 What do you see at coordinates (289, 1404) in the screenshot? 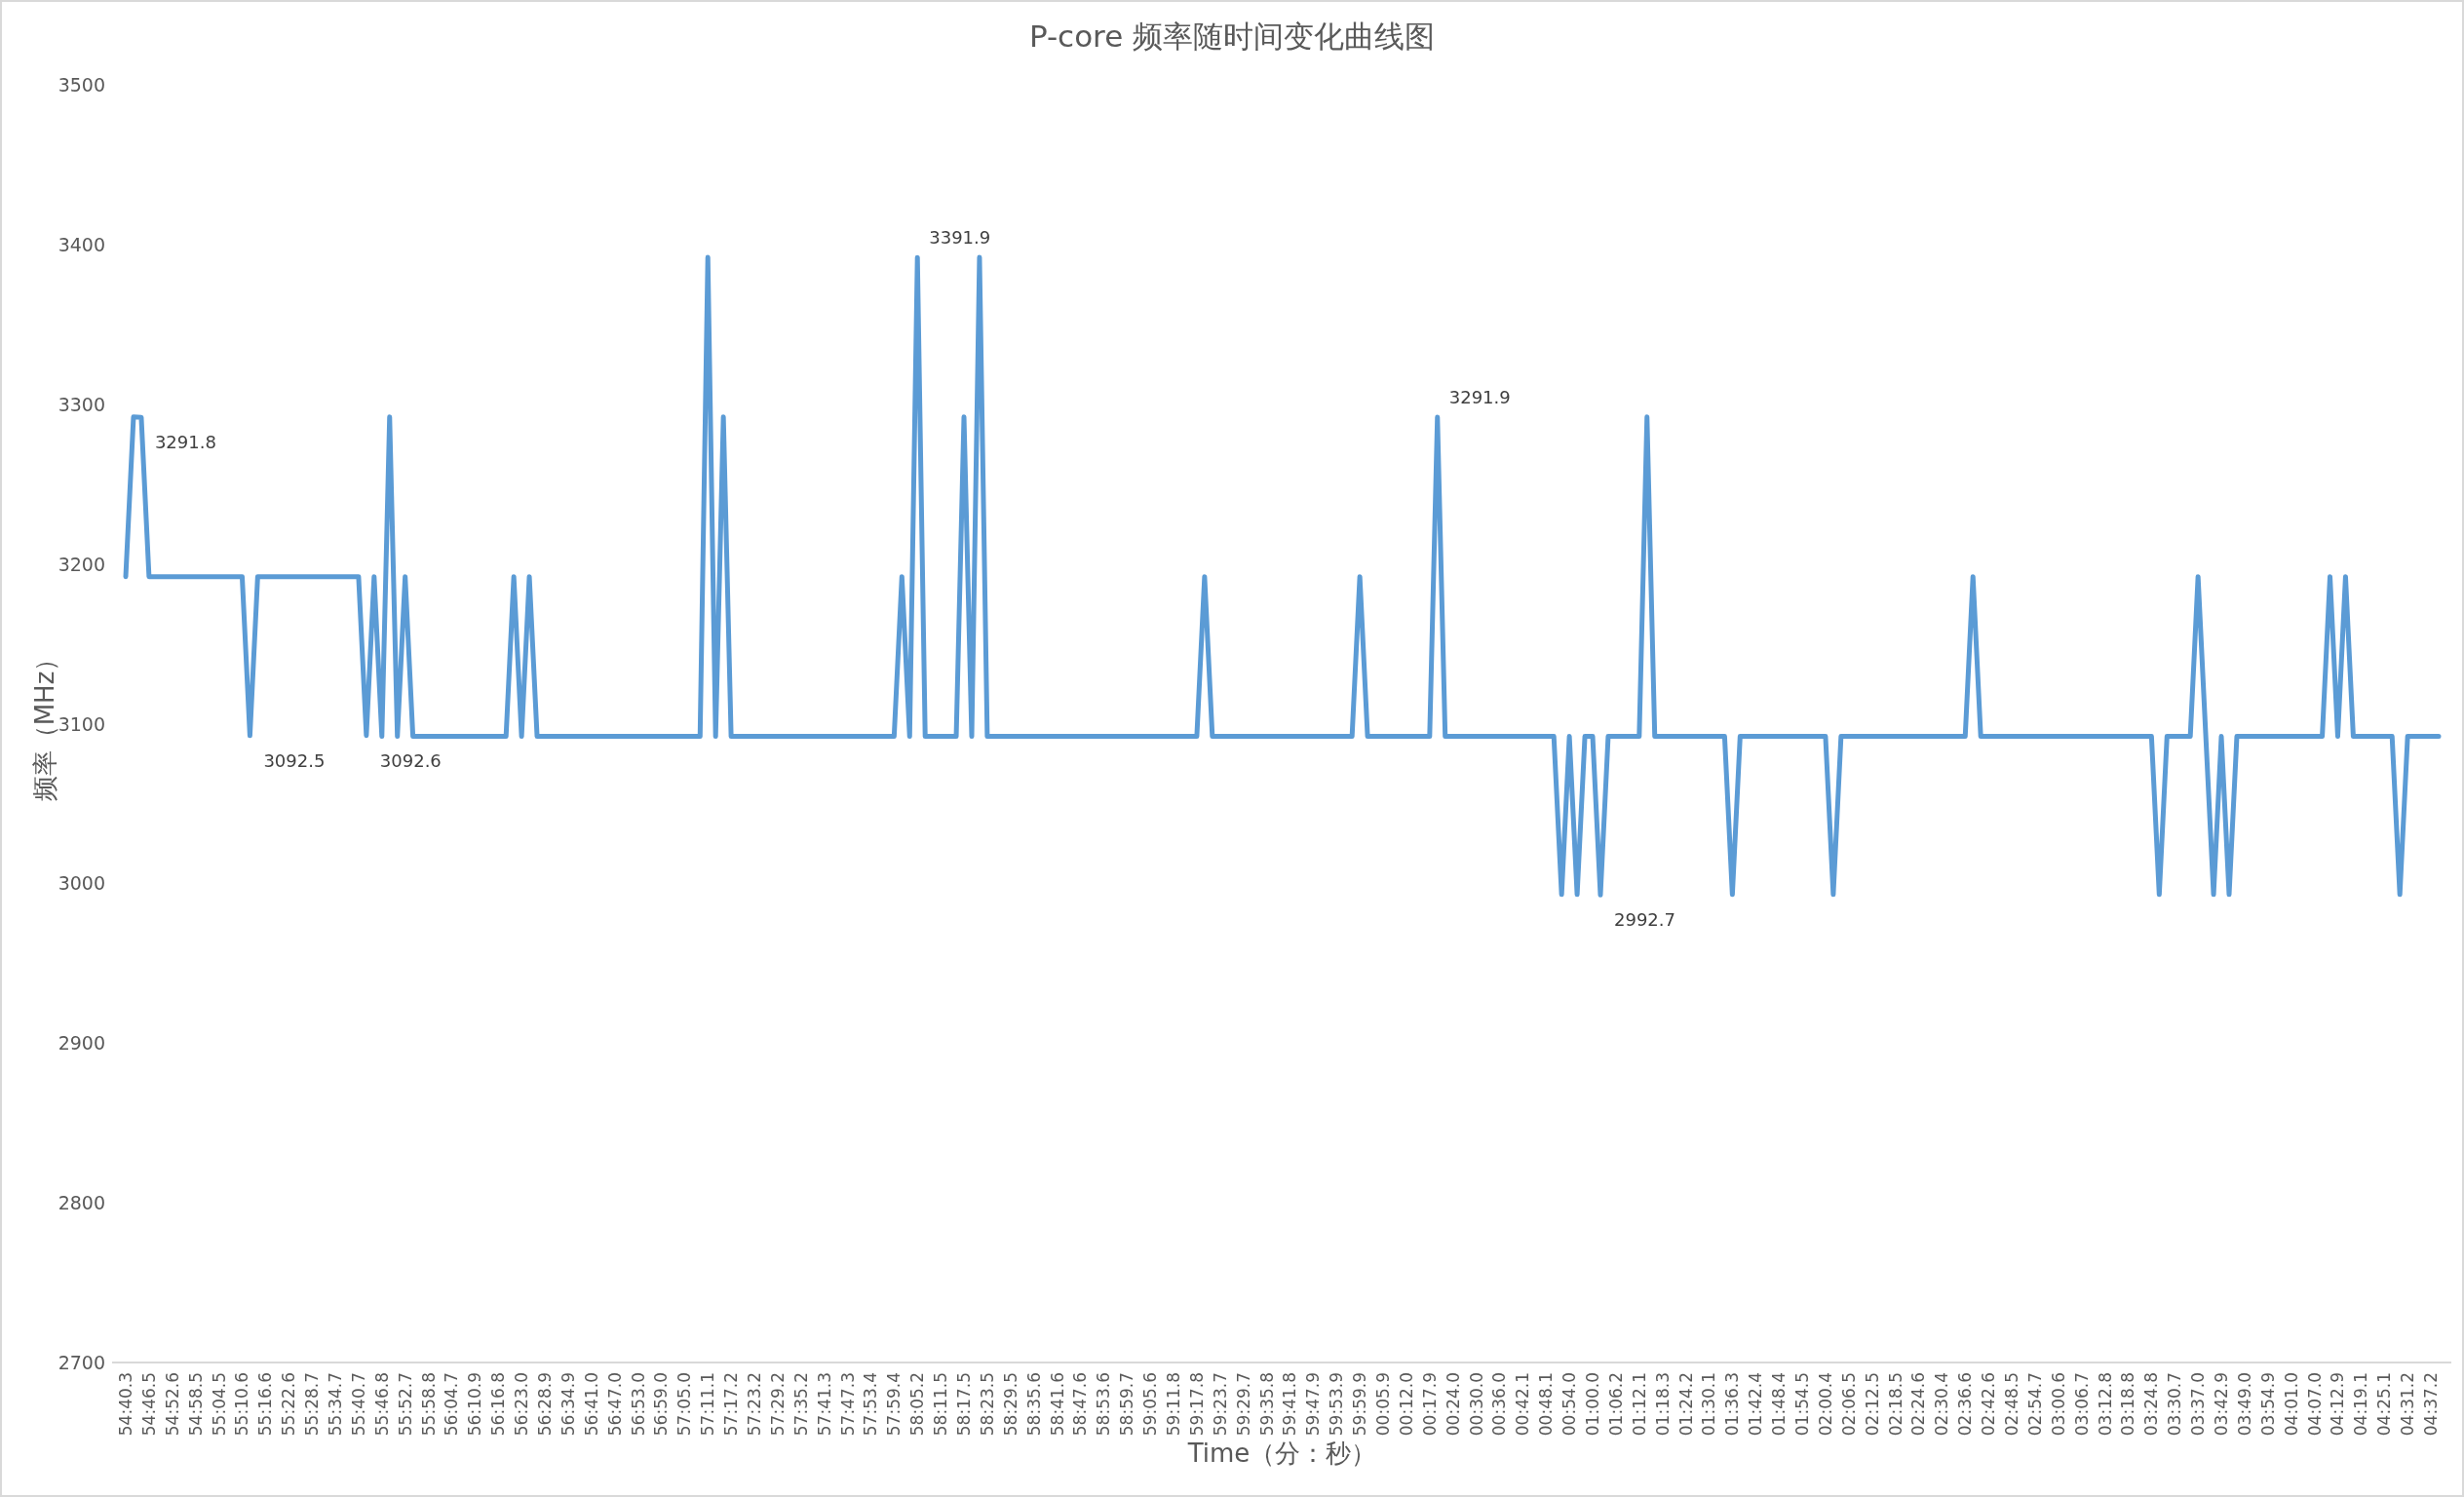
I see `x-tick-label: 55:22.6` at bounding box center [289, 1404].